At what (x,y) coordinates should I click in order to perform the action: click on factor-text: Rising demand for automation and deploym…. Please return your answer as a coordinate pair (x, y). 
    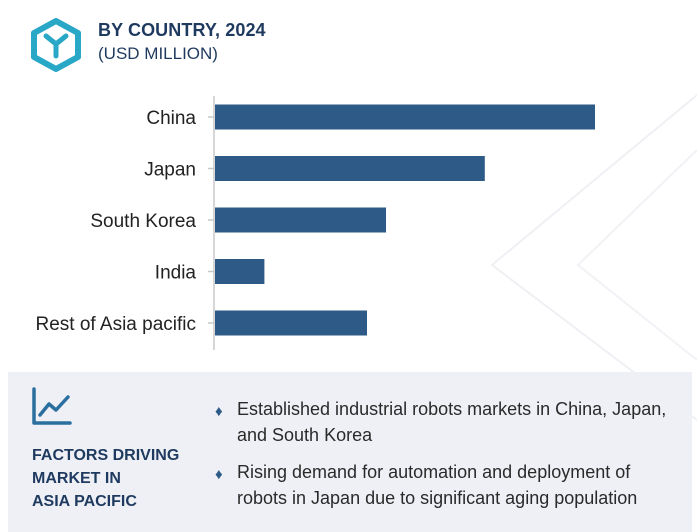
    Looking at the image, I should click on (437, 485).